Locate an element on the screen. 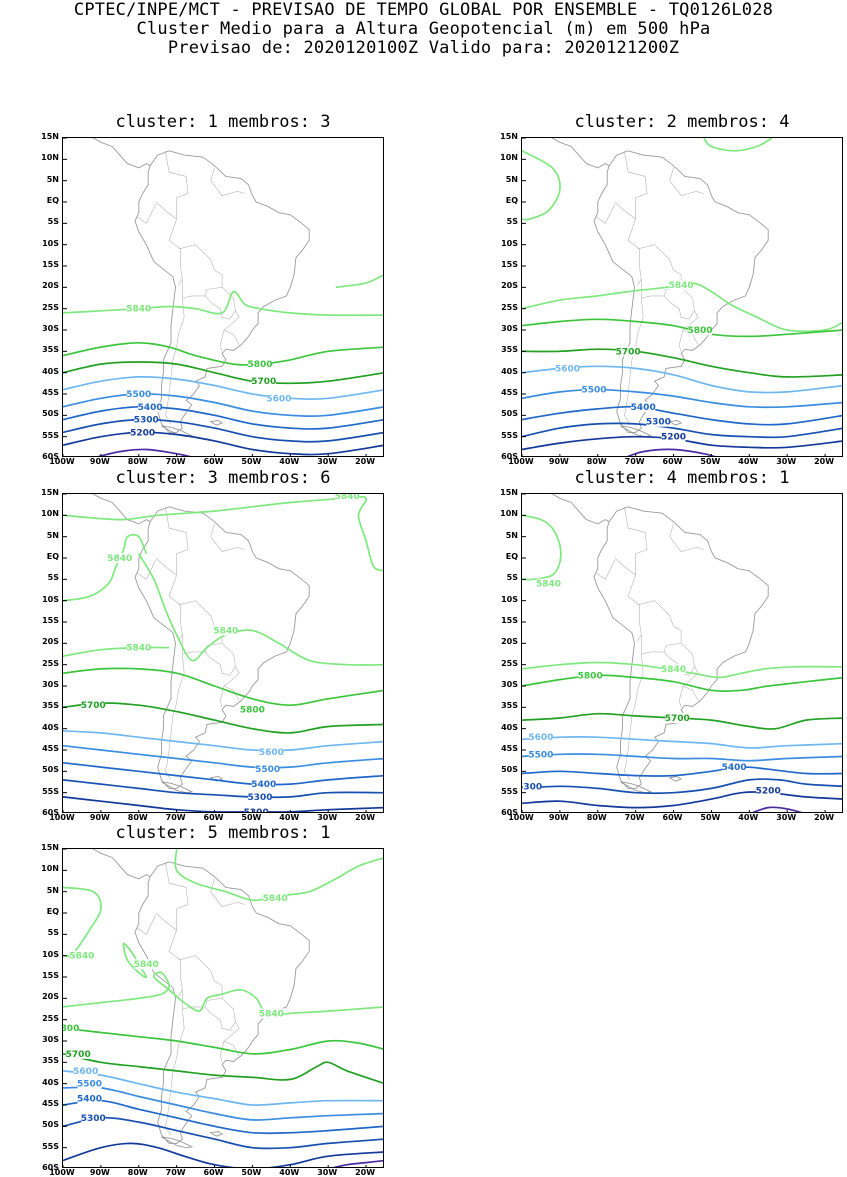 Image resolution: width=847 pixels, height=1177 pixels. lat-label: 15N is located at coordinates (50, 136).